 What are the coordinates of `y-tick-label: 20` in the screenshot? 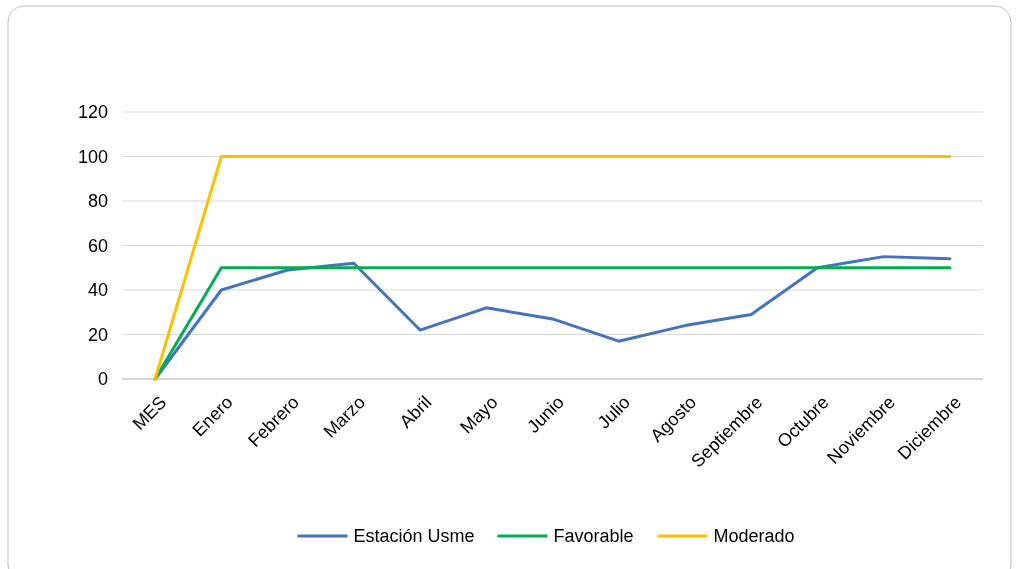 It's located at (97, 334).